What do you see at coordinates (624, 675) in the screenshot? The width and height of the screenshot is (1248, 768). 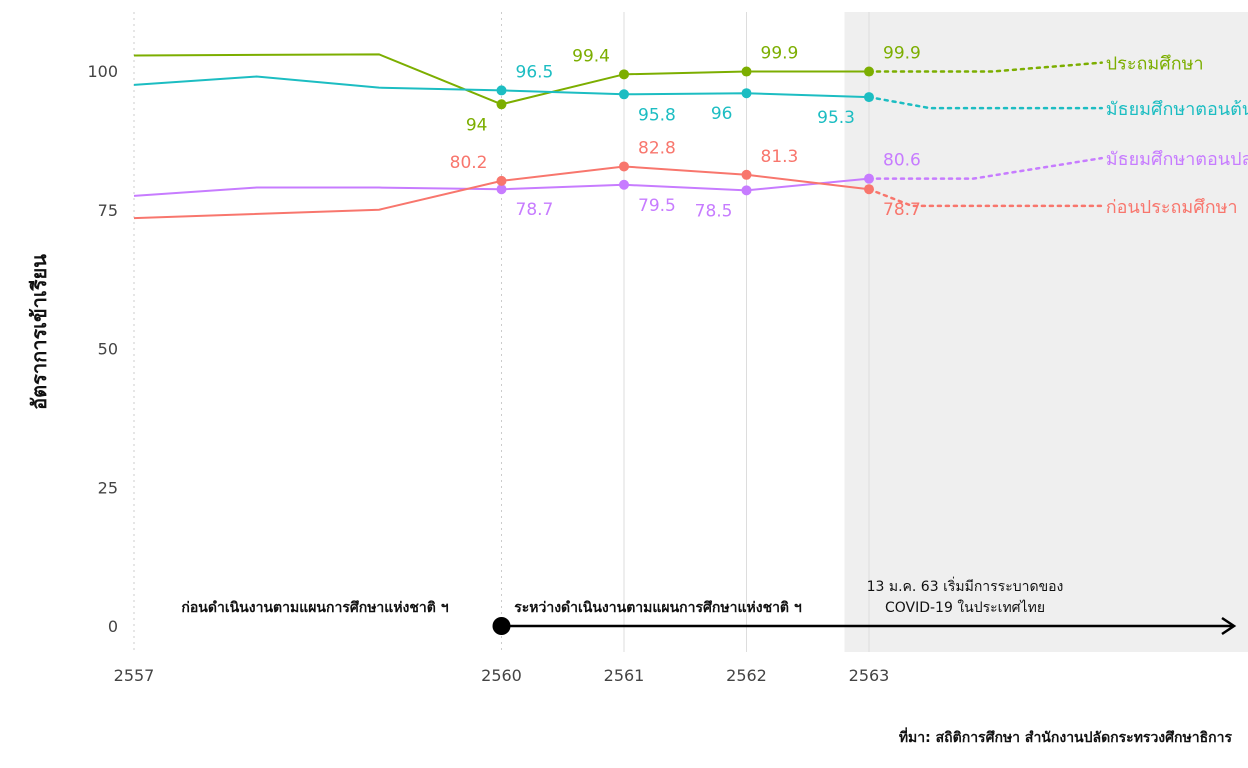 I see `x-tick-label: 2561` at bounding box center [624, 675].